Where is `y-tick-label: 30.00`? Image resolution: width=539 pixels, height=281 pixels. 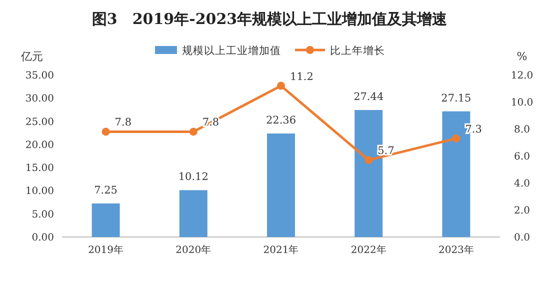
y-tick-label: 30.00 is located at coordinates (39, 99).